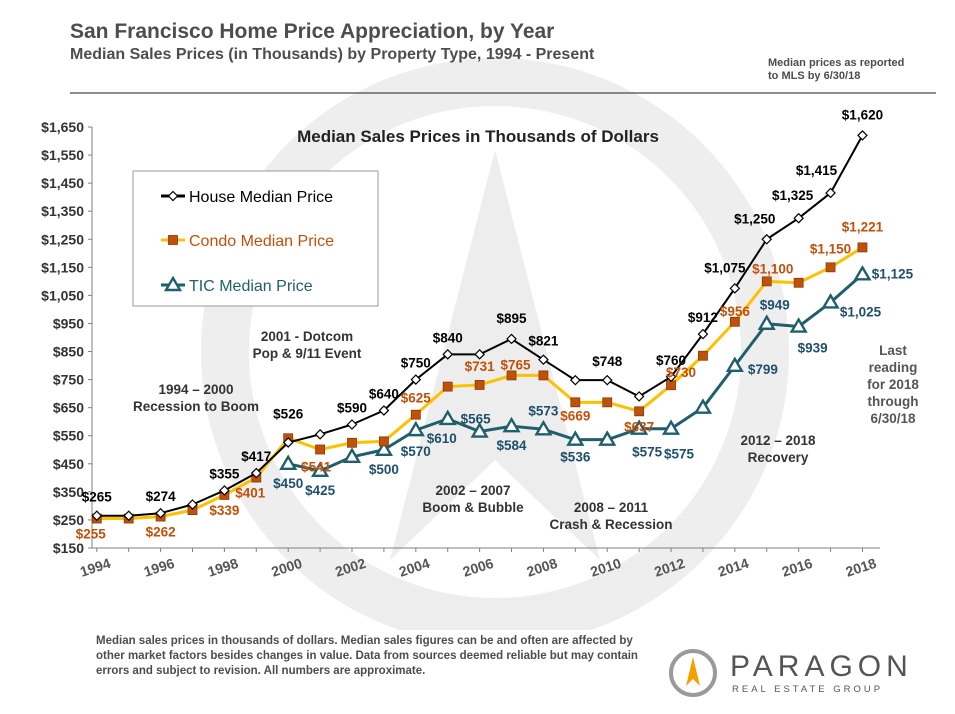  I want to click on x-tick-label: 2006, so click(478, 567).